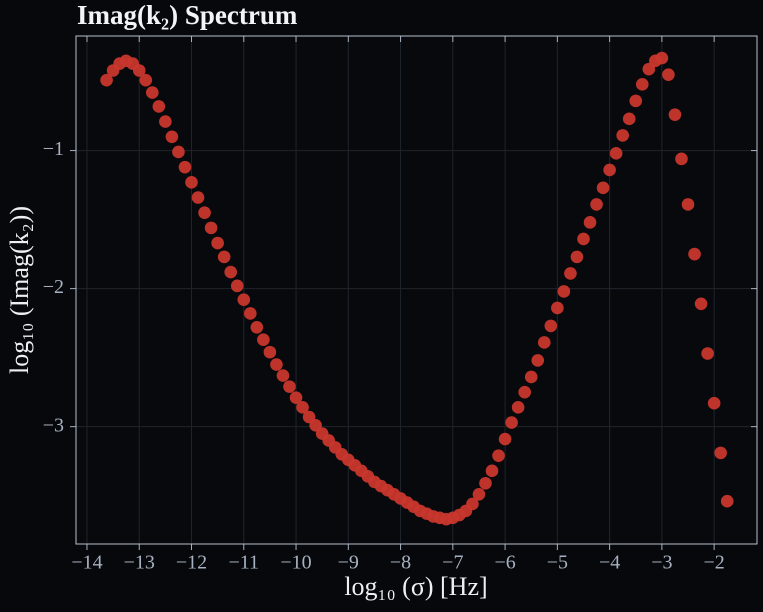 This screenshot has width=763, height=612. Describe the element at coordinates (53, 287) in the screenshot. I see `y-tick-label: −2` at that location.